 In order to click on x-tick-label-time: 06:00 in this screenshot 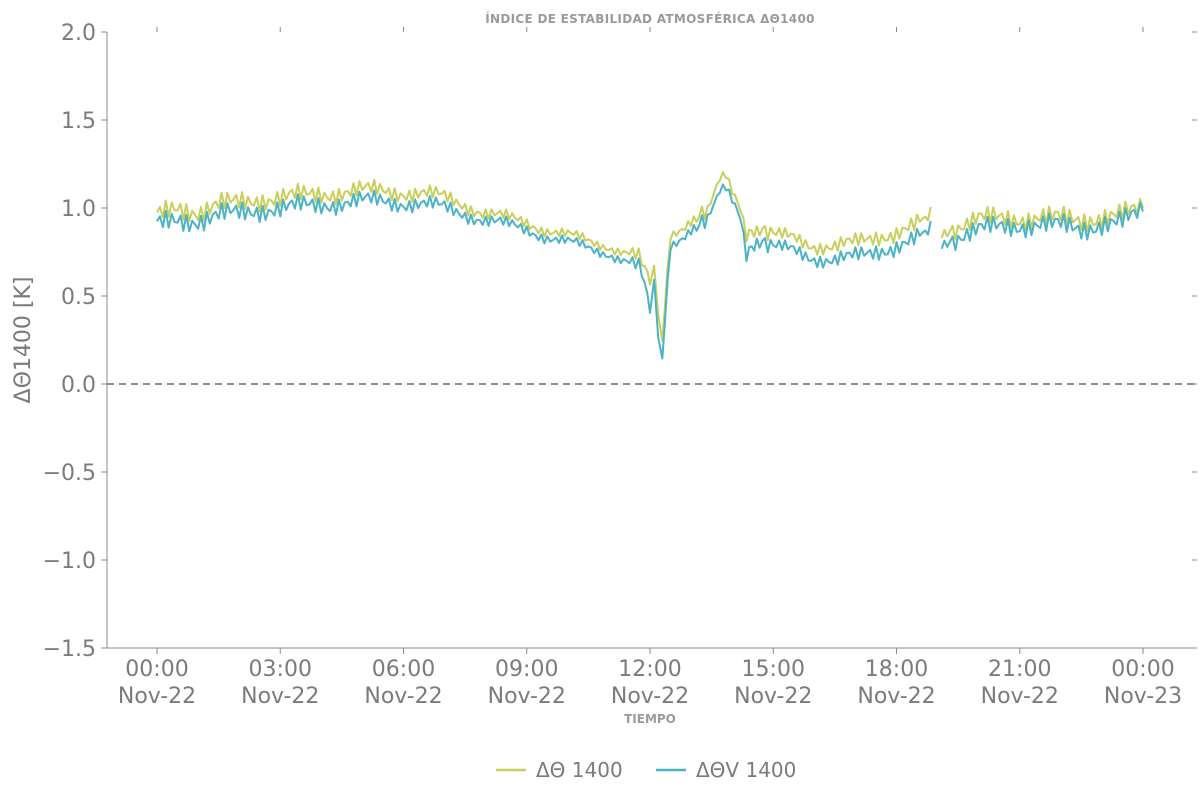, I will do `click(403, 669)`.